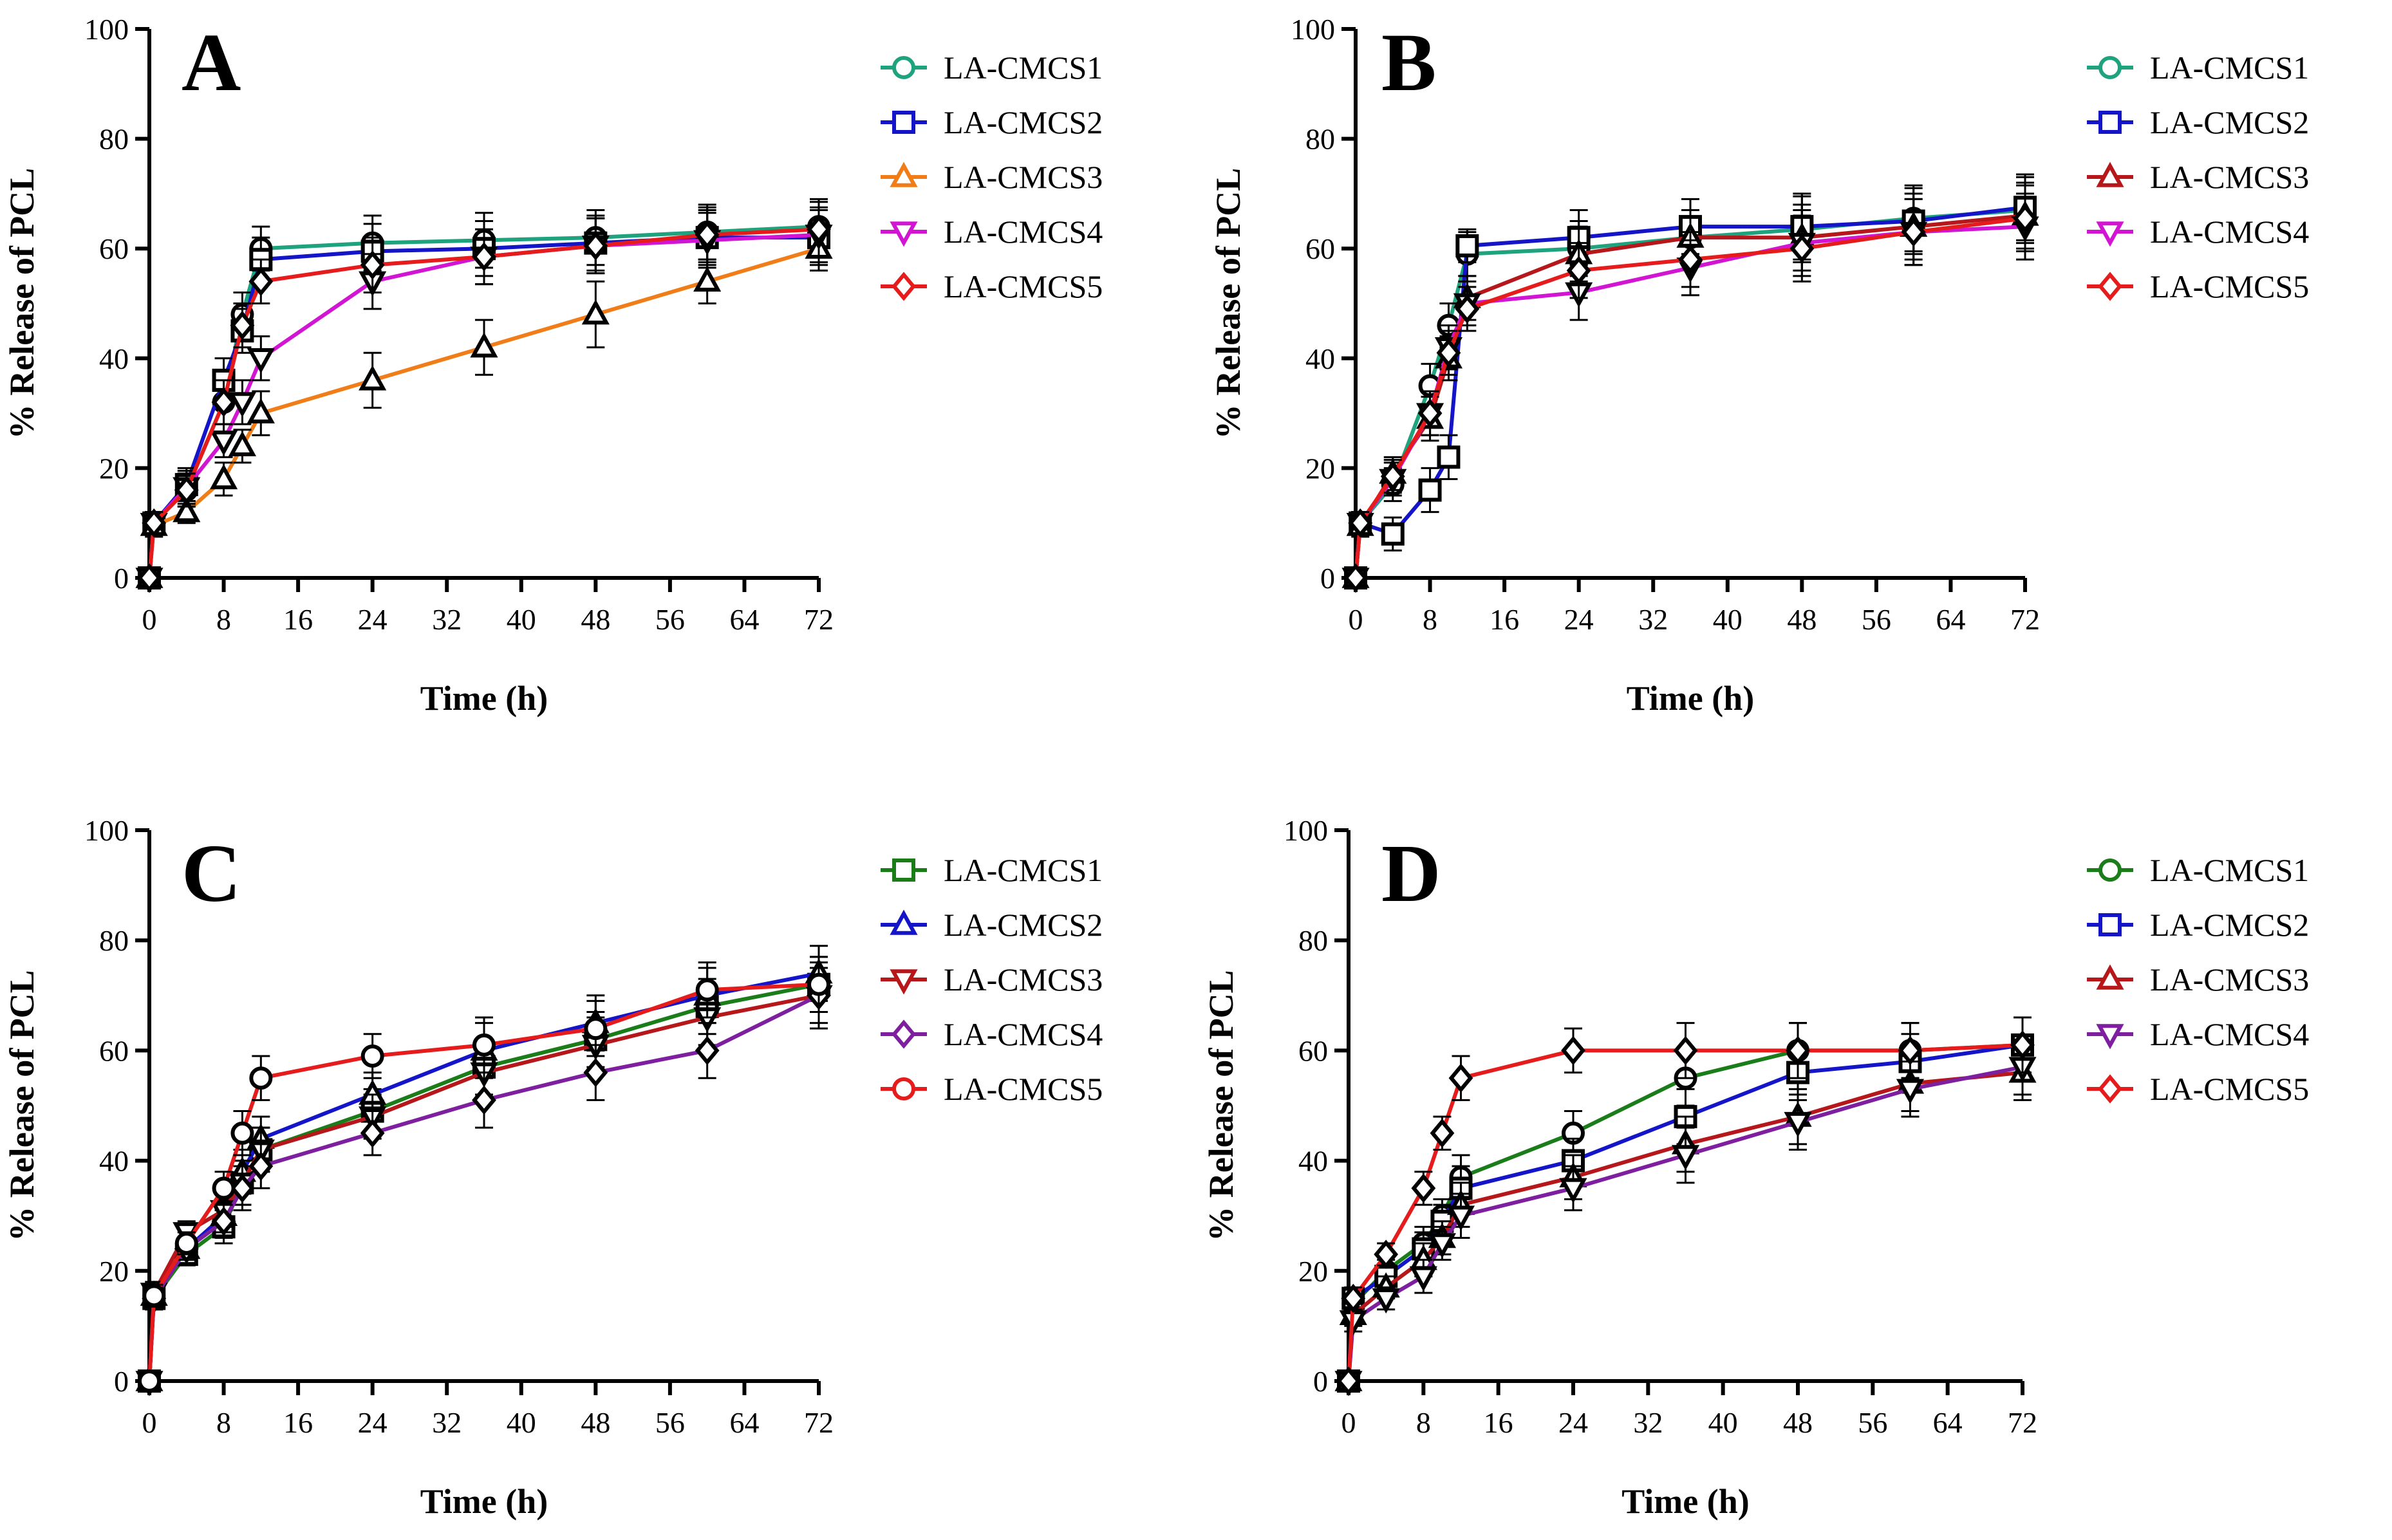 The width and height of the screenshot is (2392, 1540). What do you see at coordinates (1498, 1422) in the screenshot?
I see `x-tick-label: 16` at bounding box center [1498, 1422].